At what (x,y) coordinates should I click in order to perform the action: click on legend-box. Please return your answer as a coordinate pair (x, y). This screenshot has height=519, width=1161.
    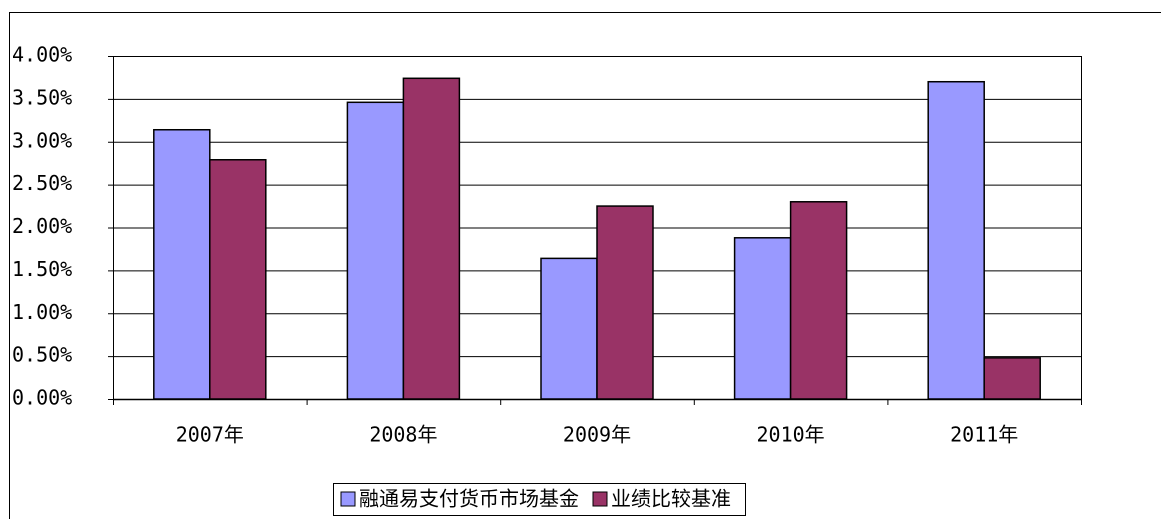
    Looking at the image, I should click on (539, 499).